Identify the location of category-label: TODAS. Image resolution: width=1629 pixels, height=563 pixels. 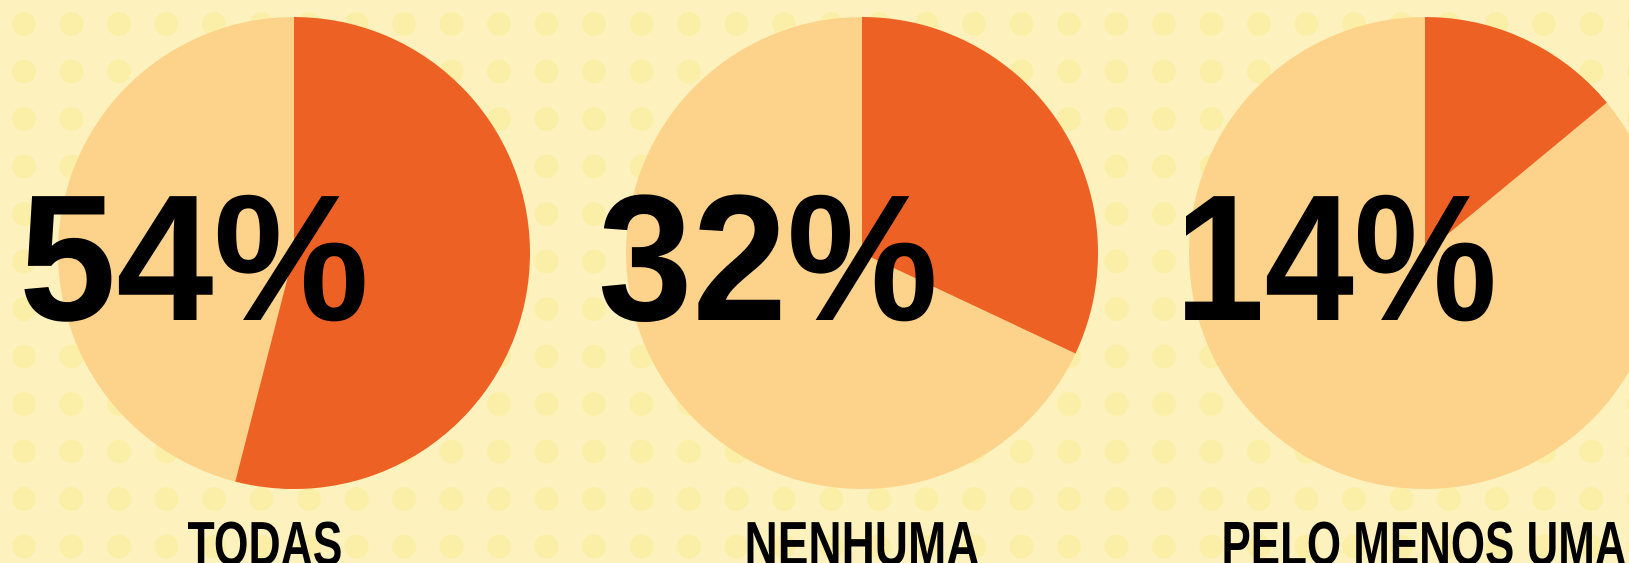
(265, 536).